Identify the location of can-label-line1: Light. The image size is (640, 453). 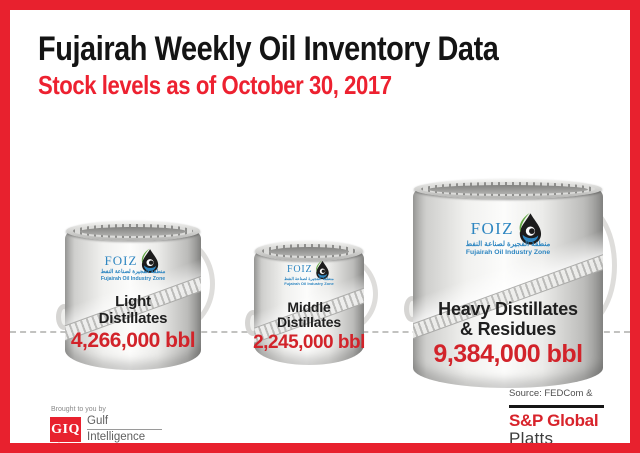
(133, 302).